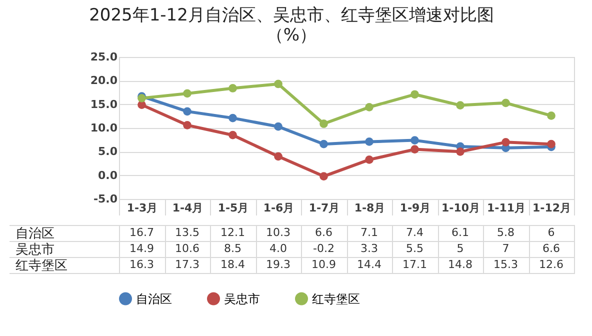 Image resolution: width=592 pixels, height=336 pixels. Describe the element at coordinates (104, 81) in the screenshot. I see `y-tick-label: 20.0` at that location.